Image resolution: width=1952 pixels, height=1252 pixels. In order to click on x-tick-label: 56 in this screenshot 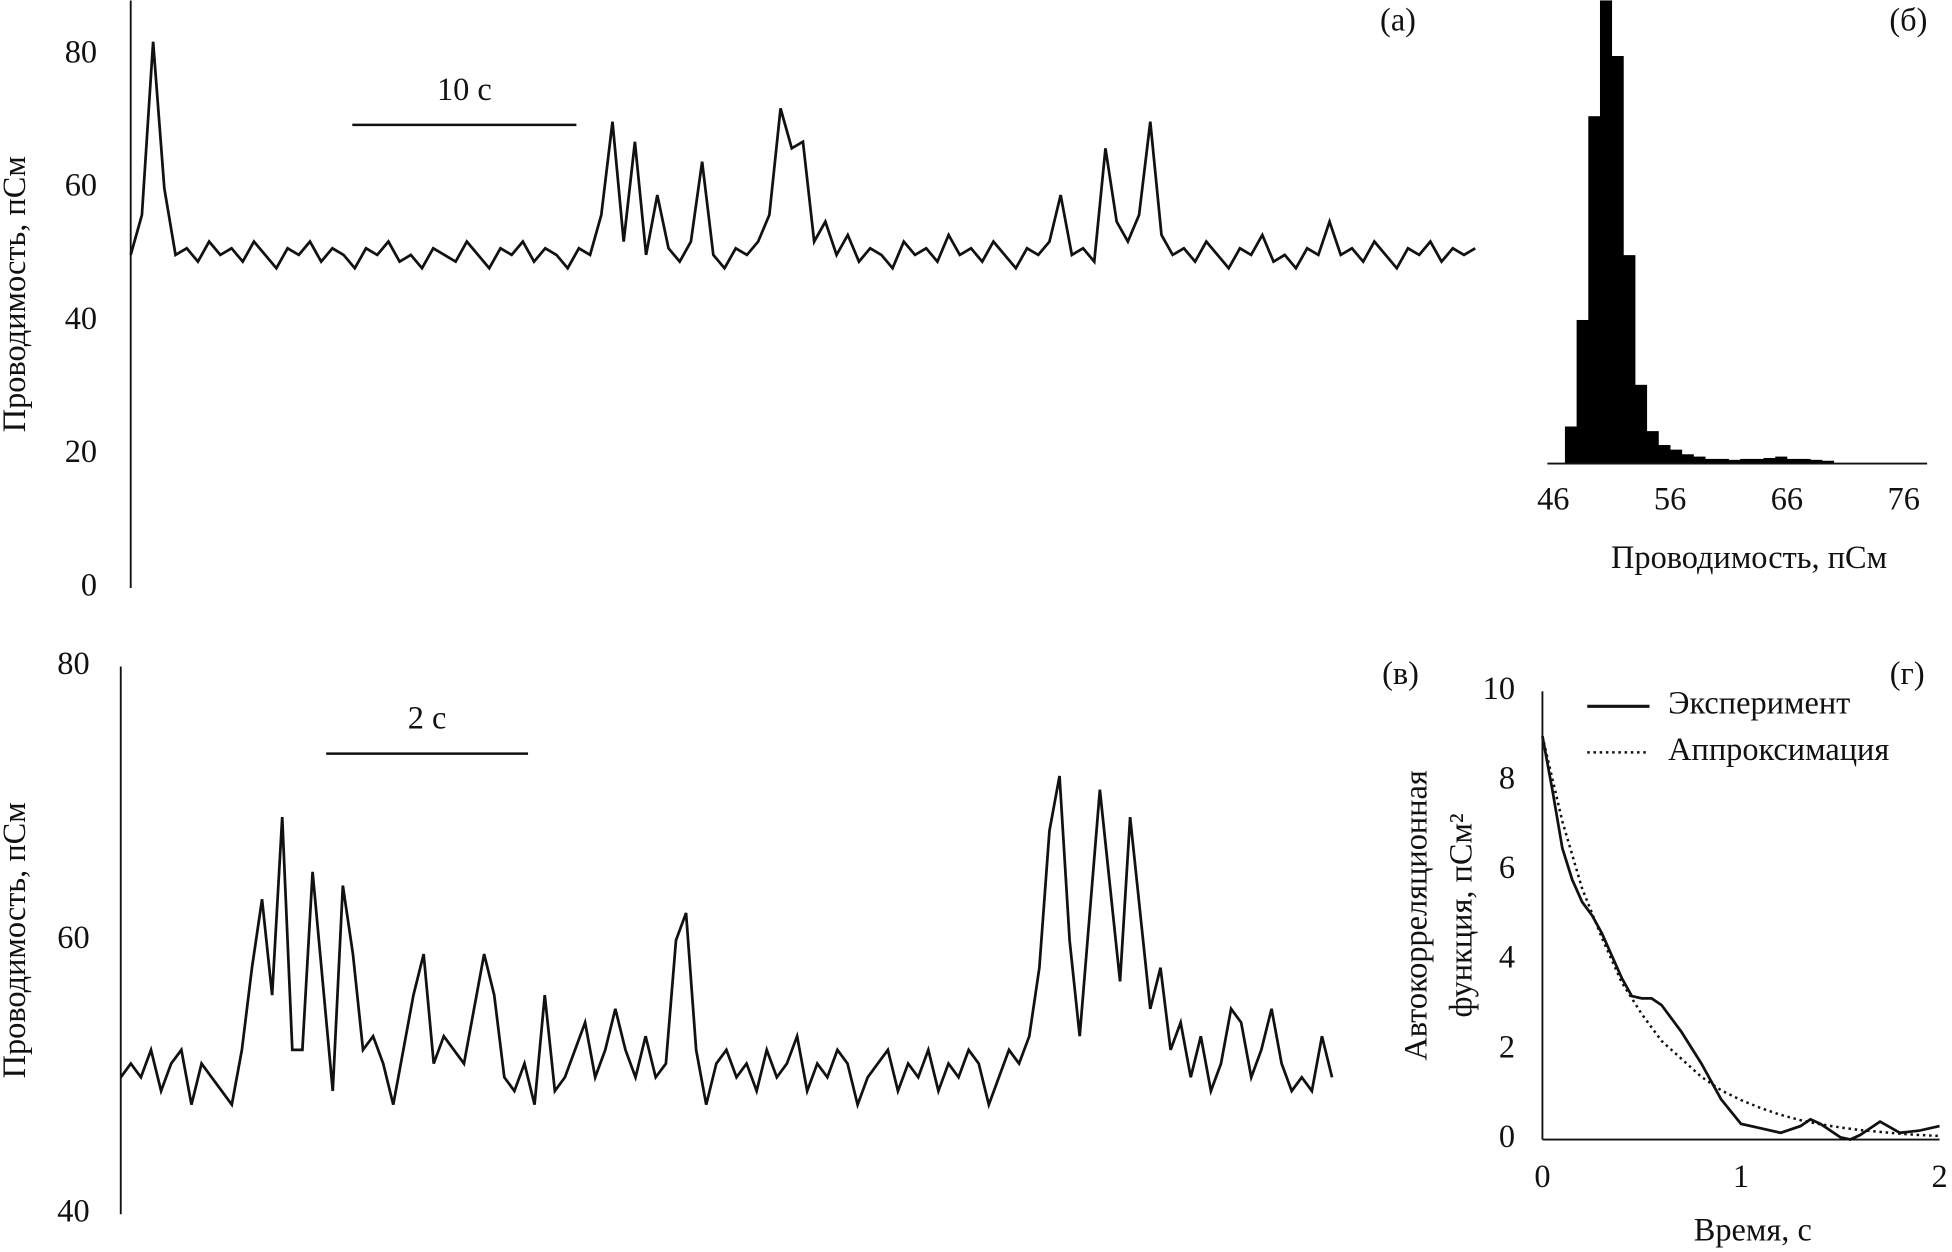, I will do `click(1670, 499)`.